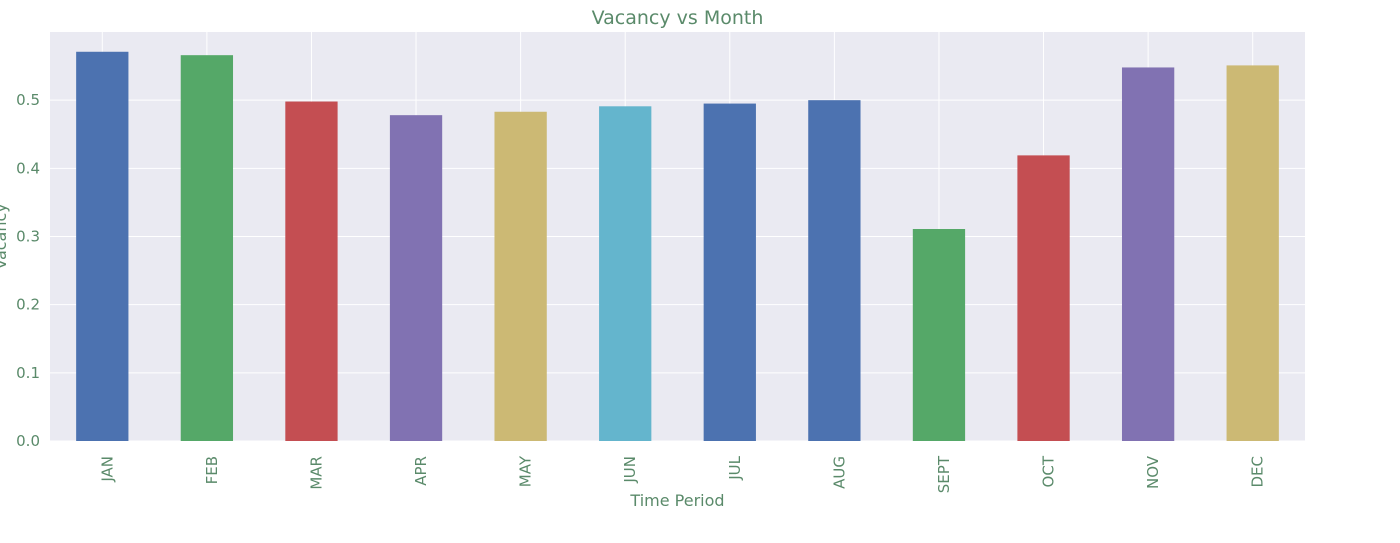 This screenshot has width=1400, height=543. Describe the element at coordinates (520, 276) in the screenshot. I see `bar-may` at that location.